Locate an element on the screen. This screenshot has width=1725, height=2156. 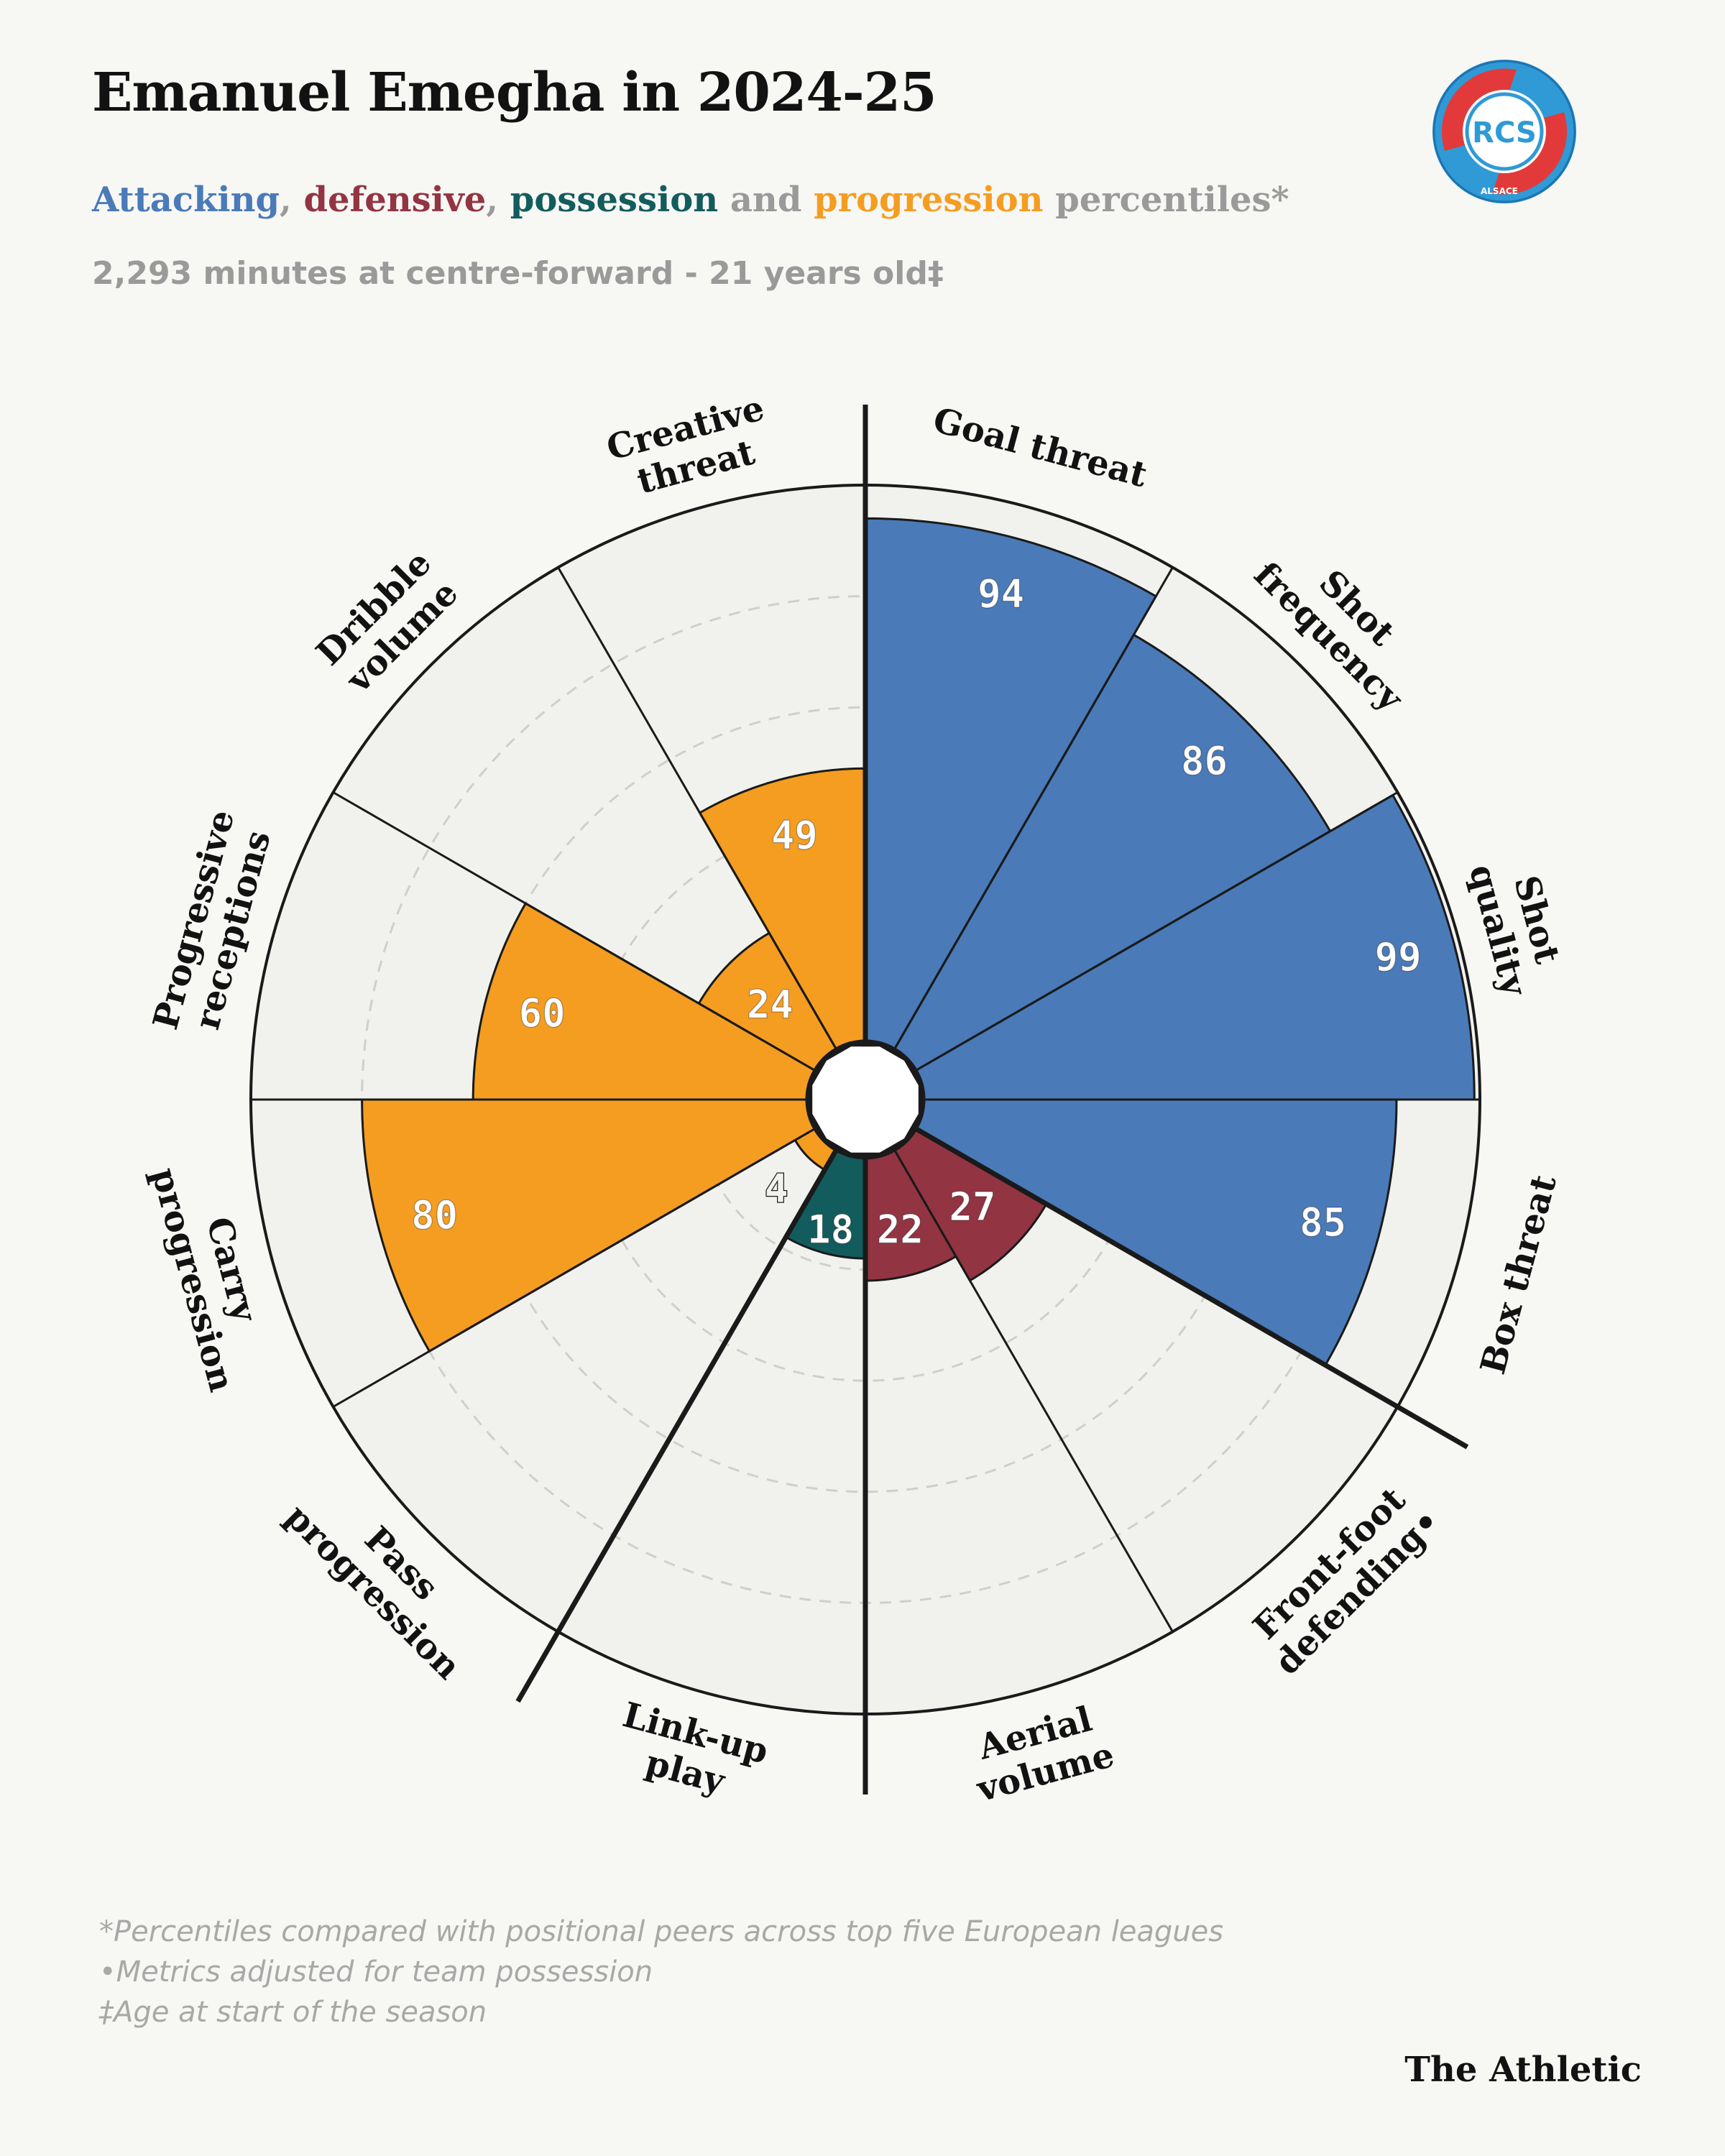
value-label: 4 is located at coordinates (776, 1189).